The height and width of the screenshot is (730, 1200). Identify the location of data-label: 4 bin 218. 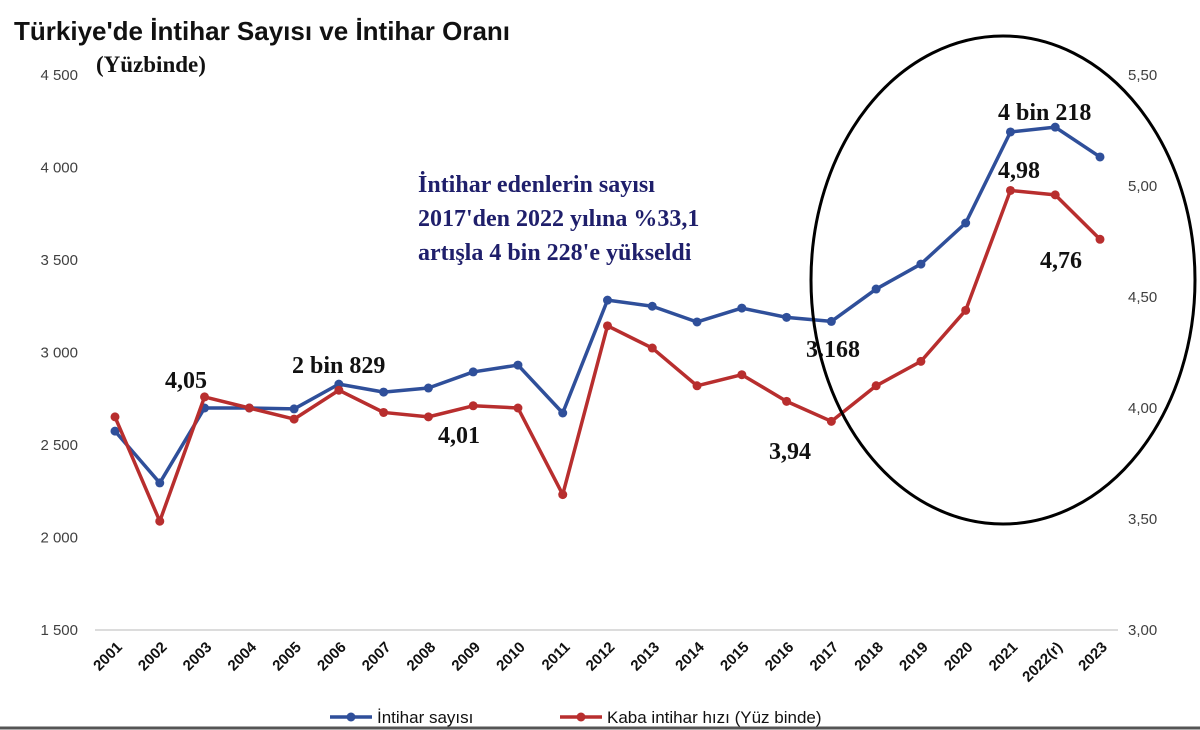
(1044, 113).